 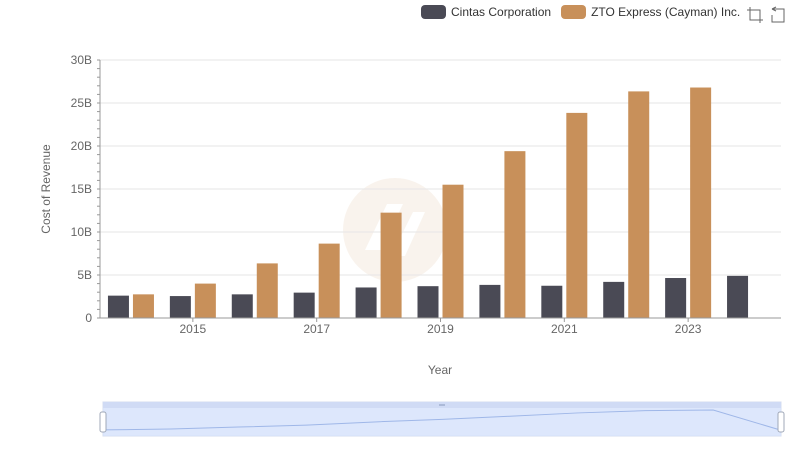 What do you see at coordinates (676, 298) in the screenshot?
I see `bar-cintas-2023` at bounding box center [676, 298].